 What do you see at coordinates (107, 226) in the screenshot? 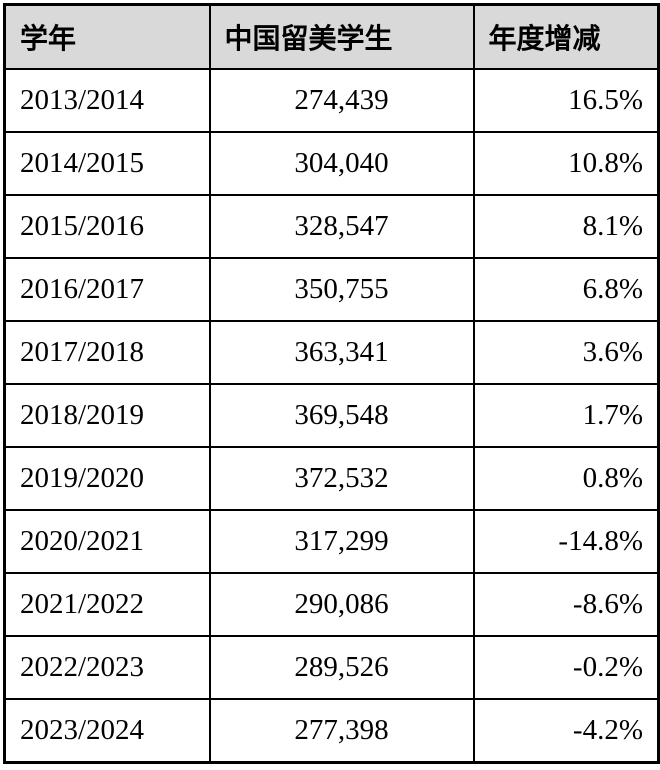
I see `cell-academic-year: 2015/2016` at bounding box center [107, 226].